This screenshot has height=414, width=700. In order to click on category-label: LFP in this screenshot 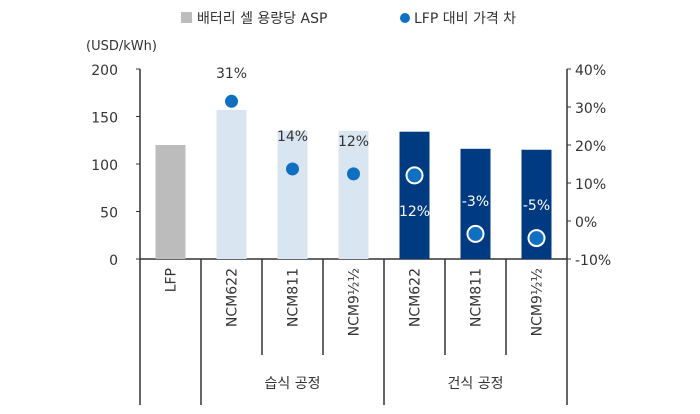, I will do `click(172, 280)`.